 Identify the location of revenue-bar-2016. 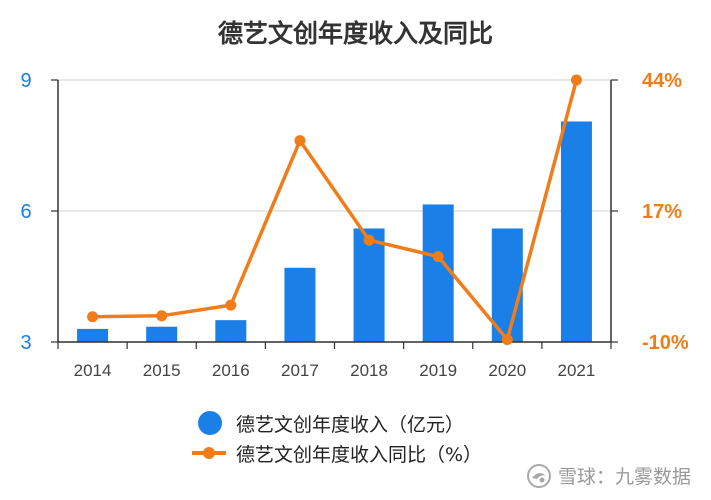
(231, 331).